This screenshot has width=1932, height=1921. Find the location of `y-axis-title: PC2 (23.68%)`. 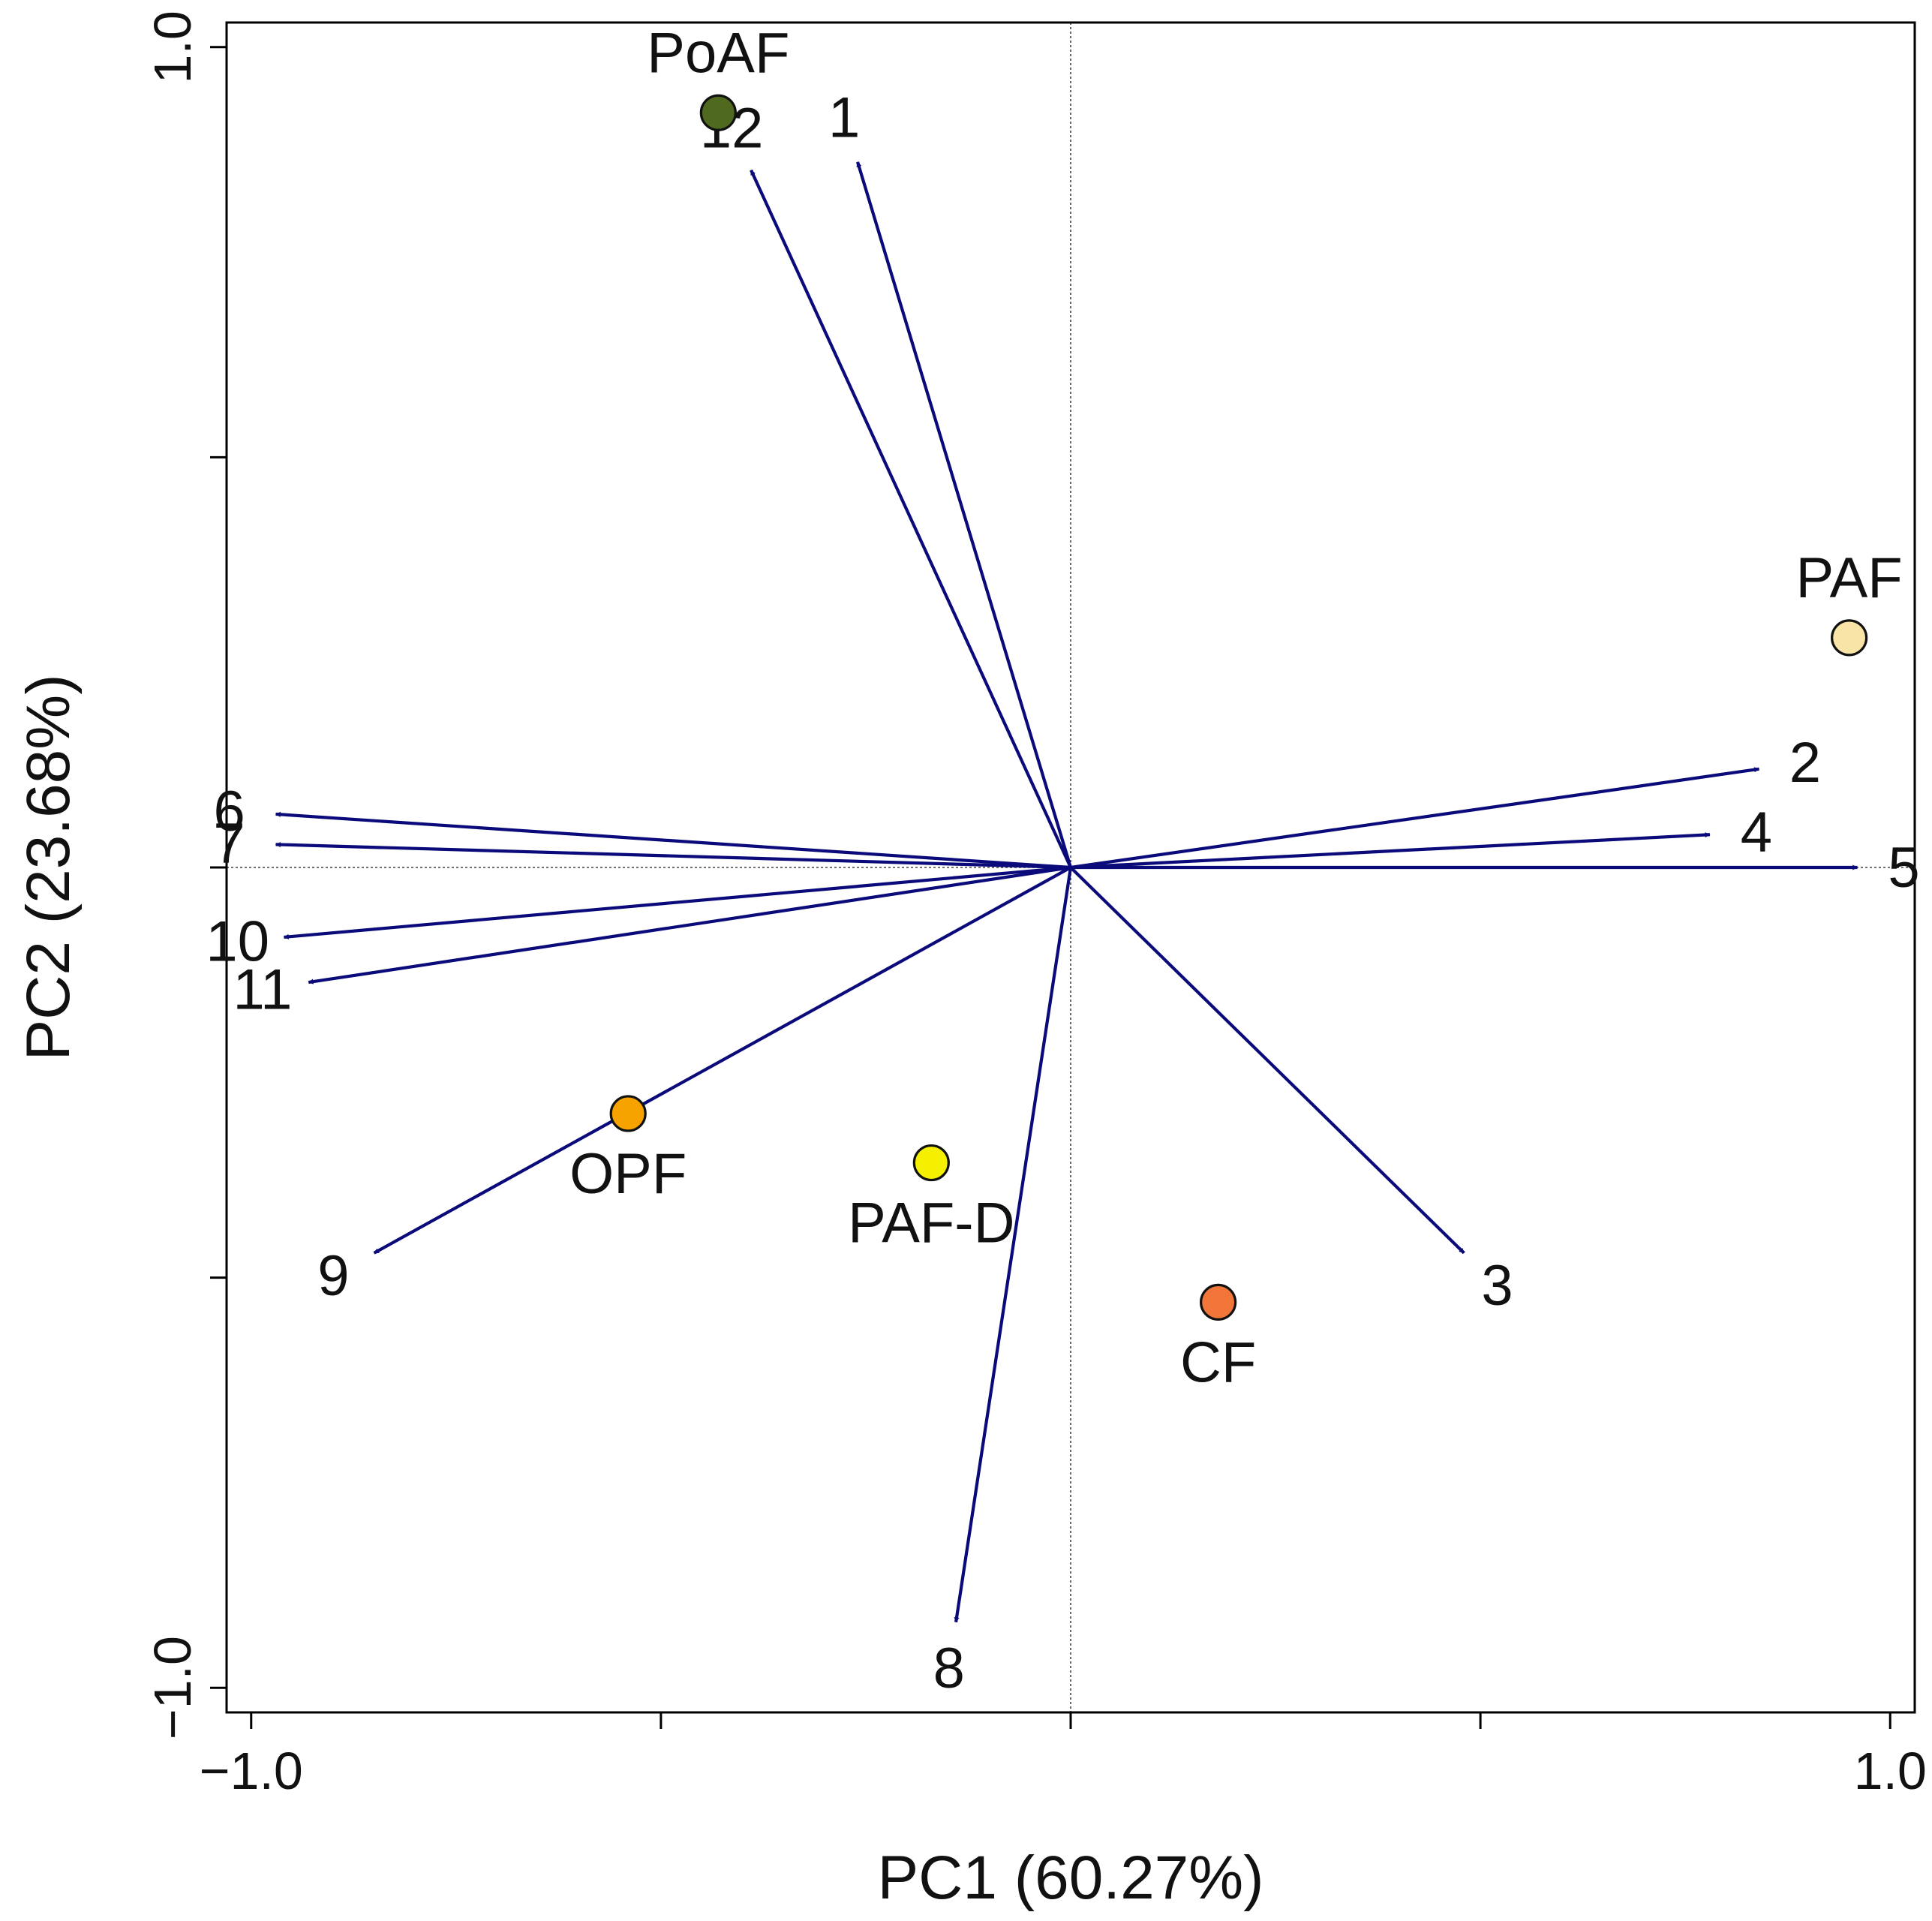

y-axis-title: PC2 (23.68%) is located at coordinates (49, 867).